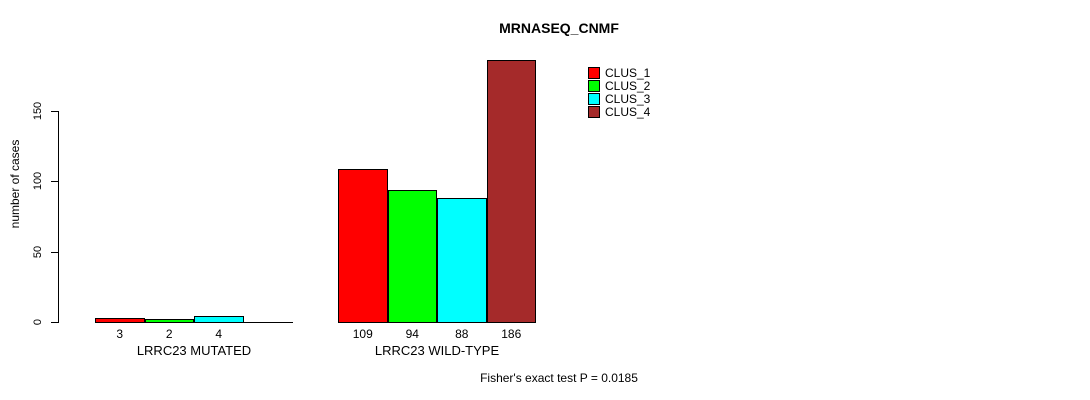 The height and width of the screenshot is (400, 1090). I want to click on bar-value-label: 4, so click(219, 334).